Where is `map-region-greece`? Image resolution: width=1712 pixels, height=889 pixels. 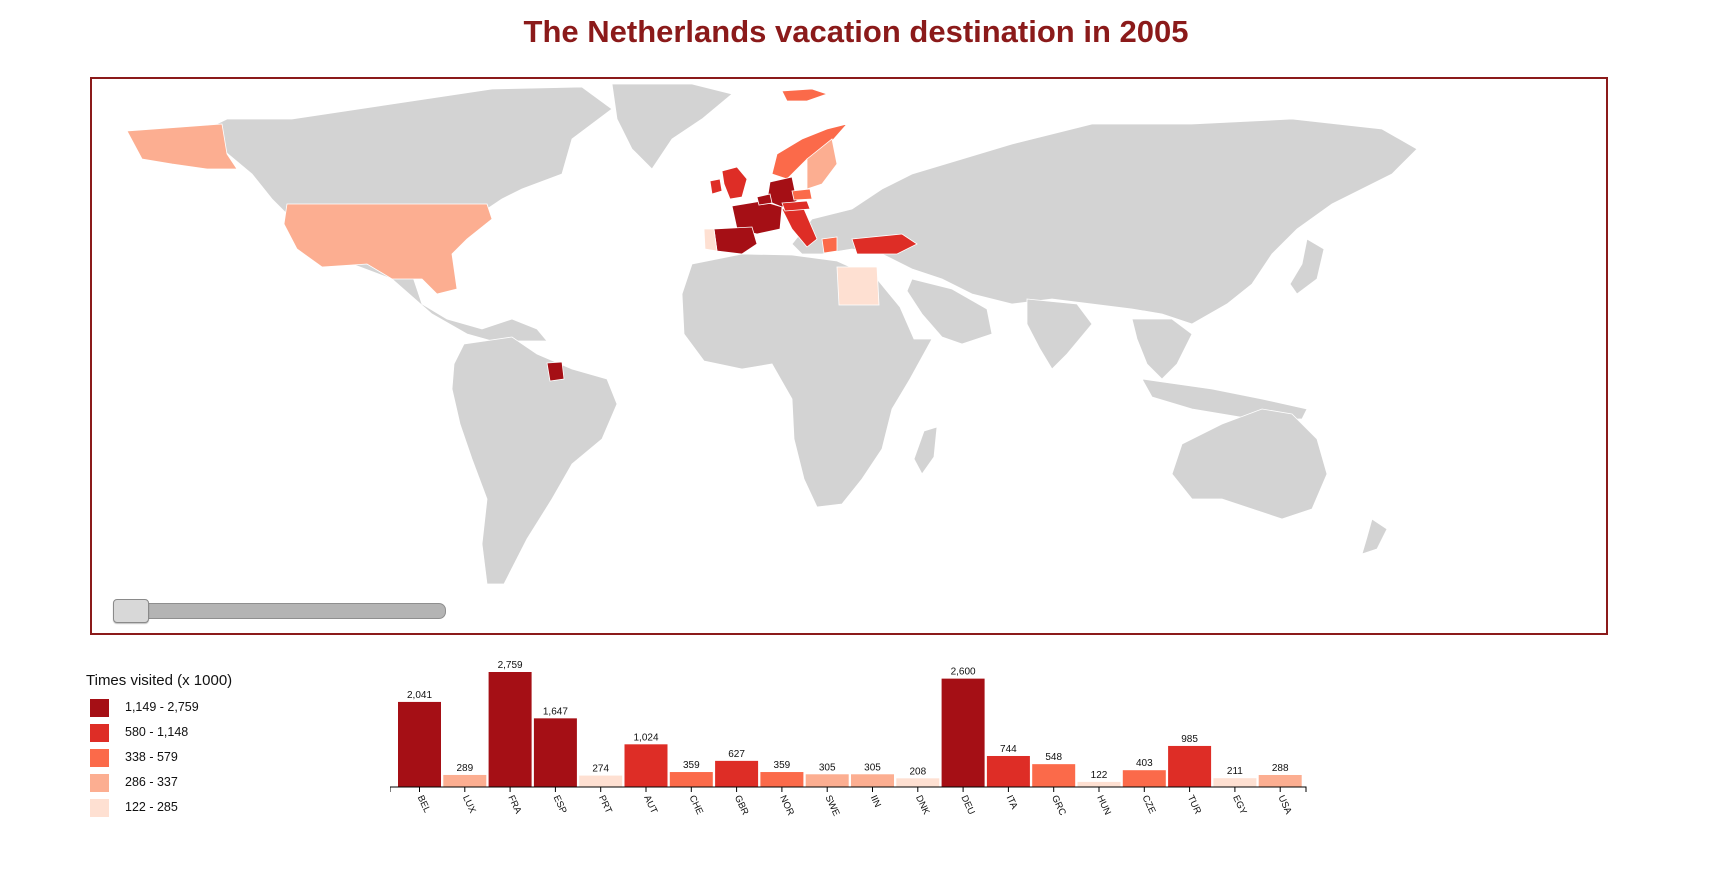 map-region-greece is located at coordinates (829, 245).